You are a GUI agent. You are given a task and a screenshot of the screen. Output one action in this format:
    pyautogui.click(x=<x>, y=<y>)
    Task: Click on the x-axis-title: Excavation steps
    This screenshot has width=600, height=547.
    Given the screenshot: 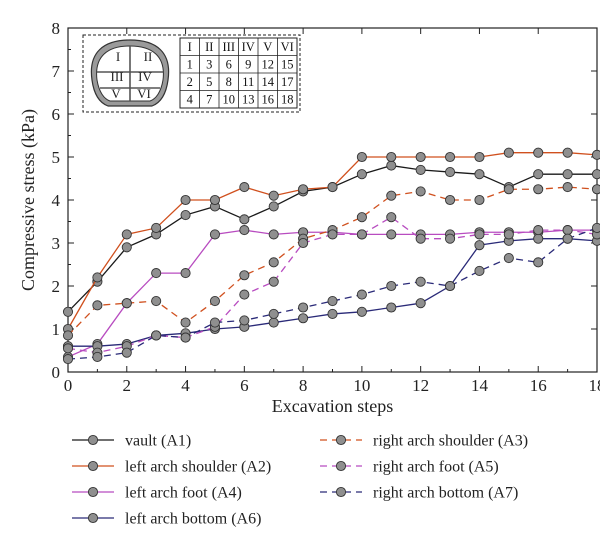 What is the action you would take?
    pyautogui.click(x=332, y=406)
    